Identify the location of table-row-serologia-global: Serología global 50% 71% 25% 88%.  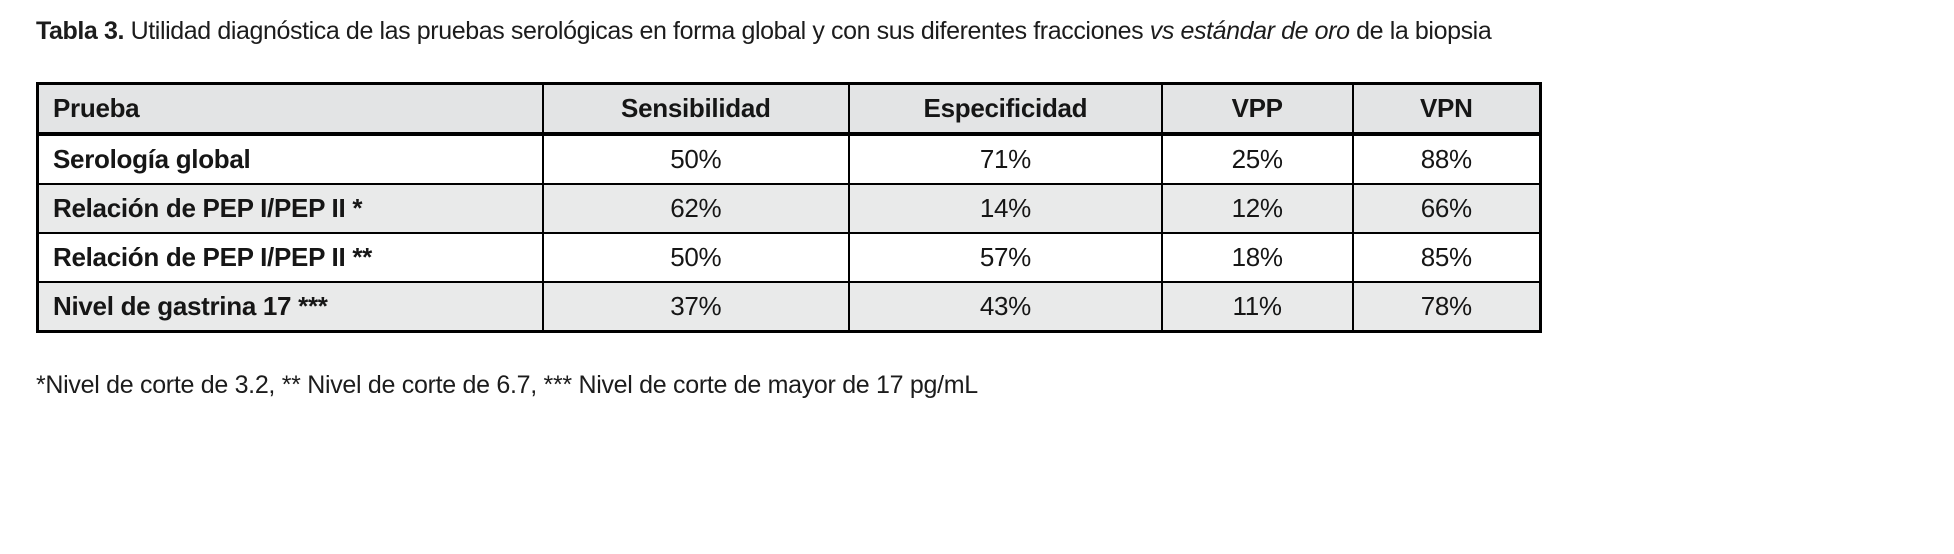
(789, 158).